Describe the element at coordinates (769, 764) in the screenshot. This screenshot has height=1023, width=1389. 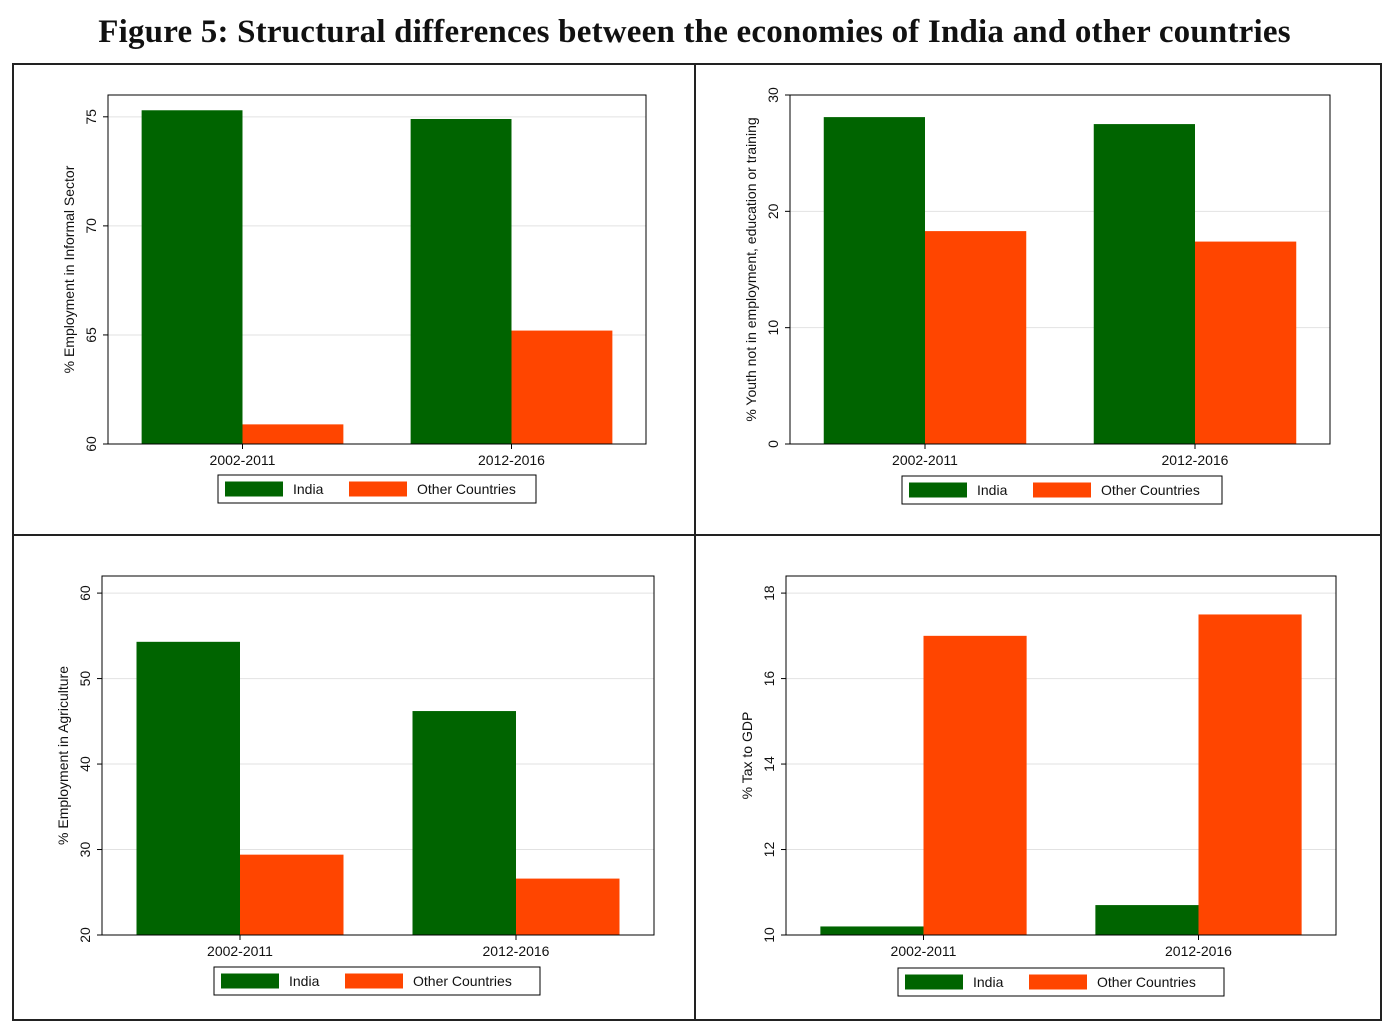
I see `y-tick-label: 14` at that location.